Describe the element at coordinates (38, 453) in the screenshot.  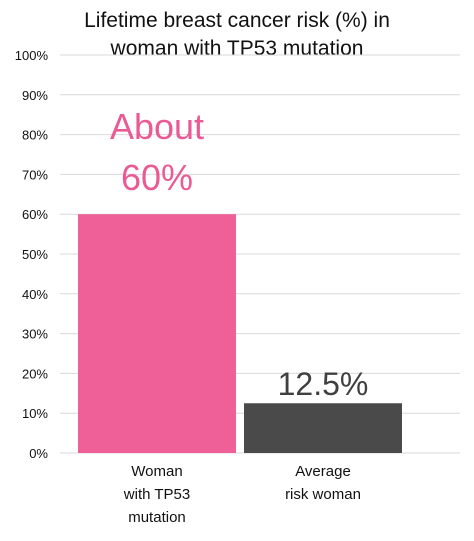
I see `y-tick-label: 0%` at that location.